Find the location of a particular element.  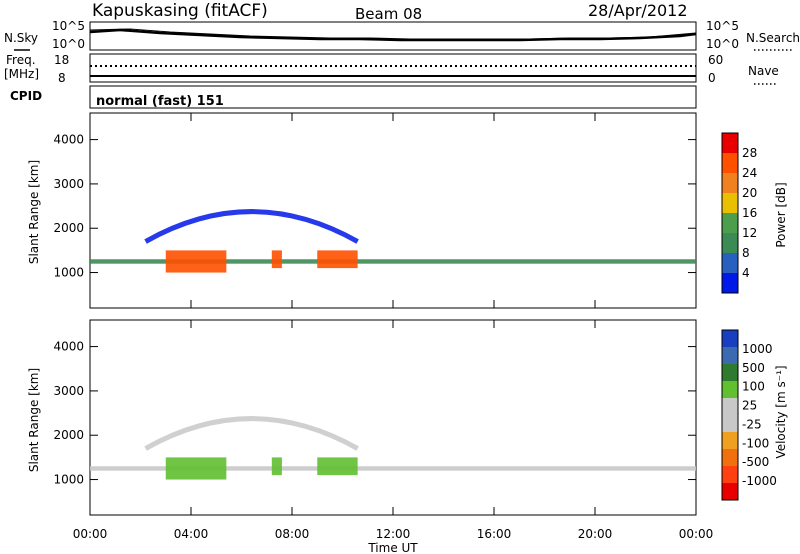

noise-search-trace is located at coordinates (393, 34).